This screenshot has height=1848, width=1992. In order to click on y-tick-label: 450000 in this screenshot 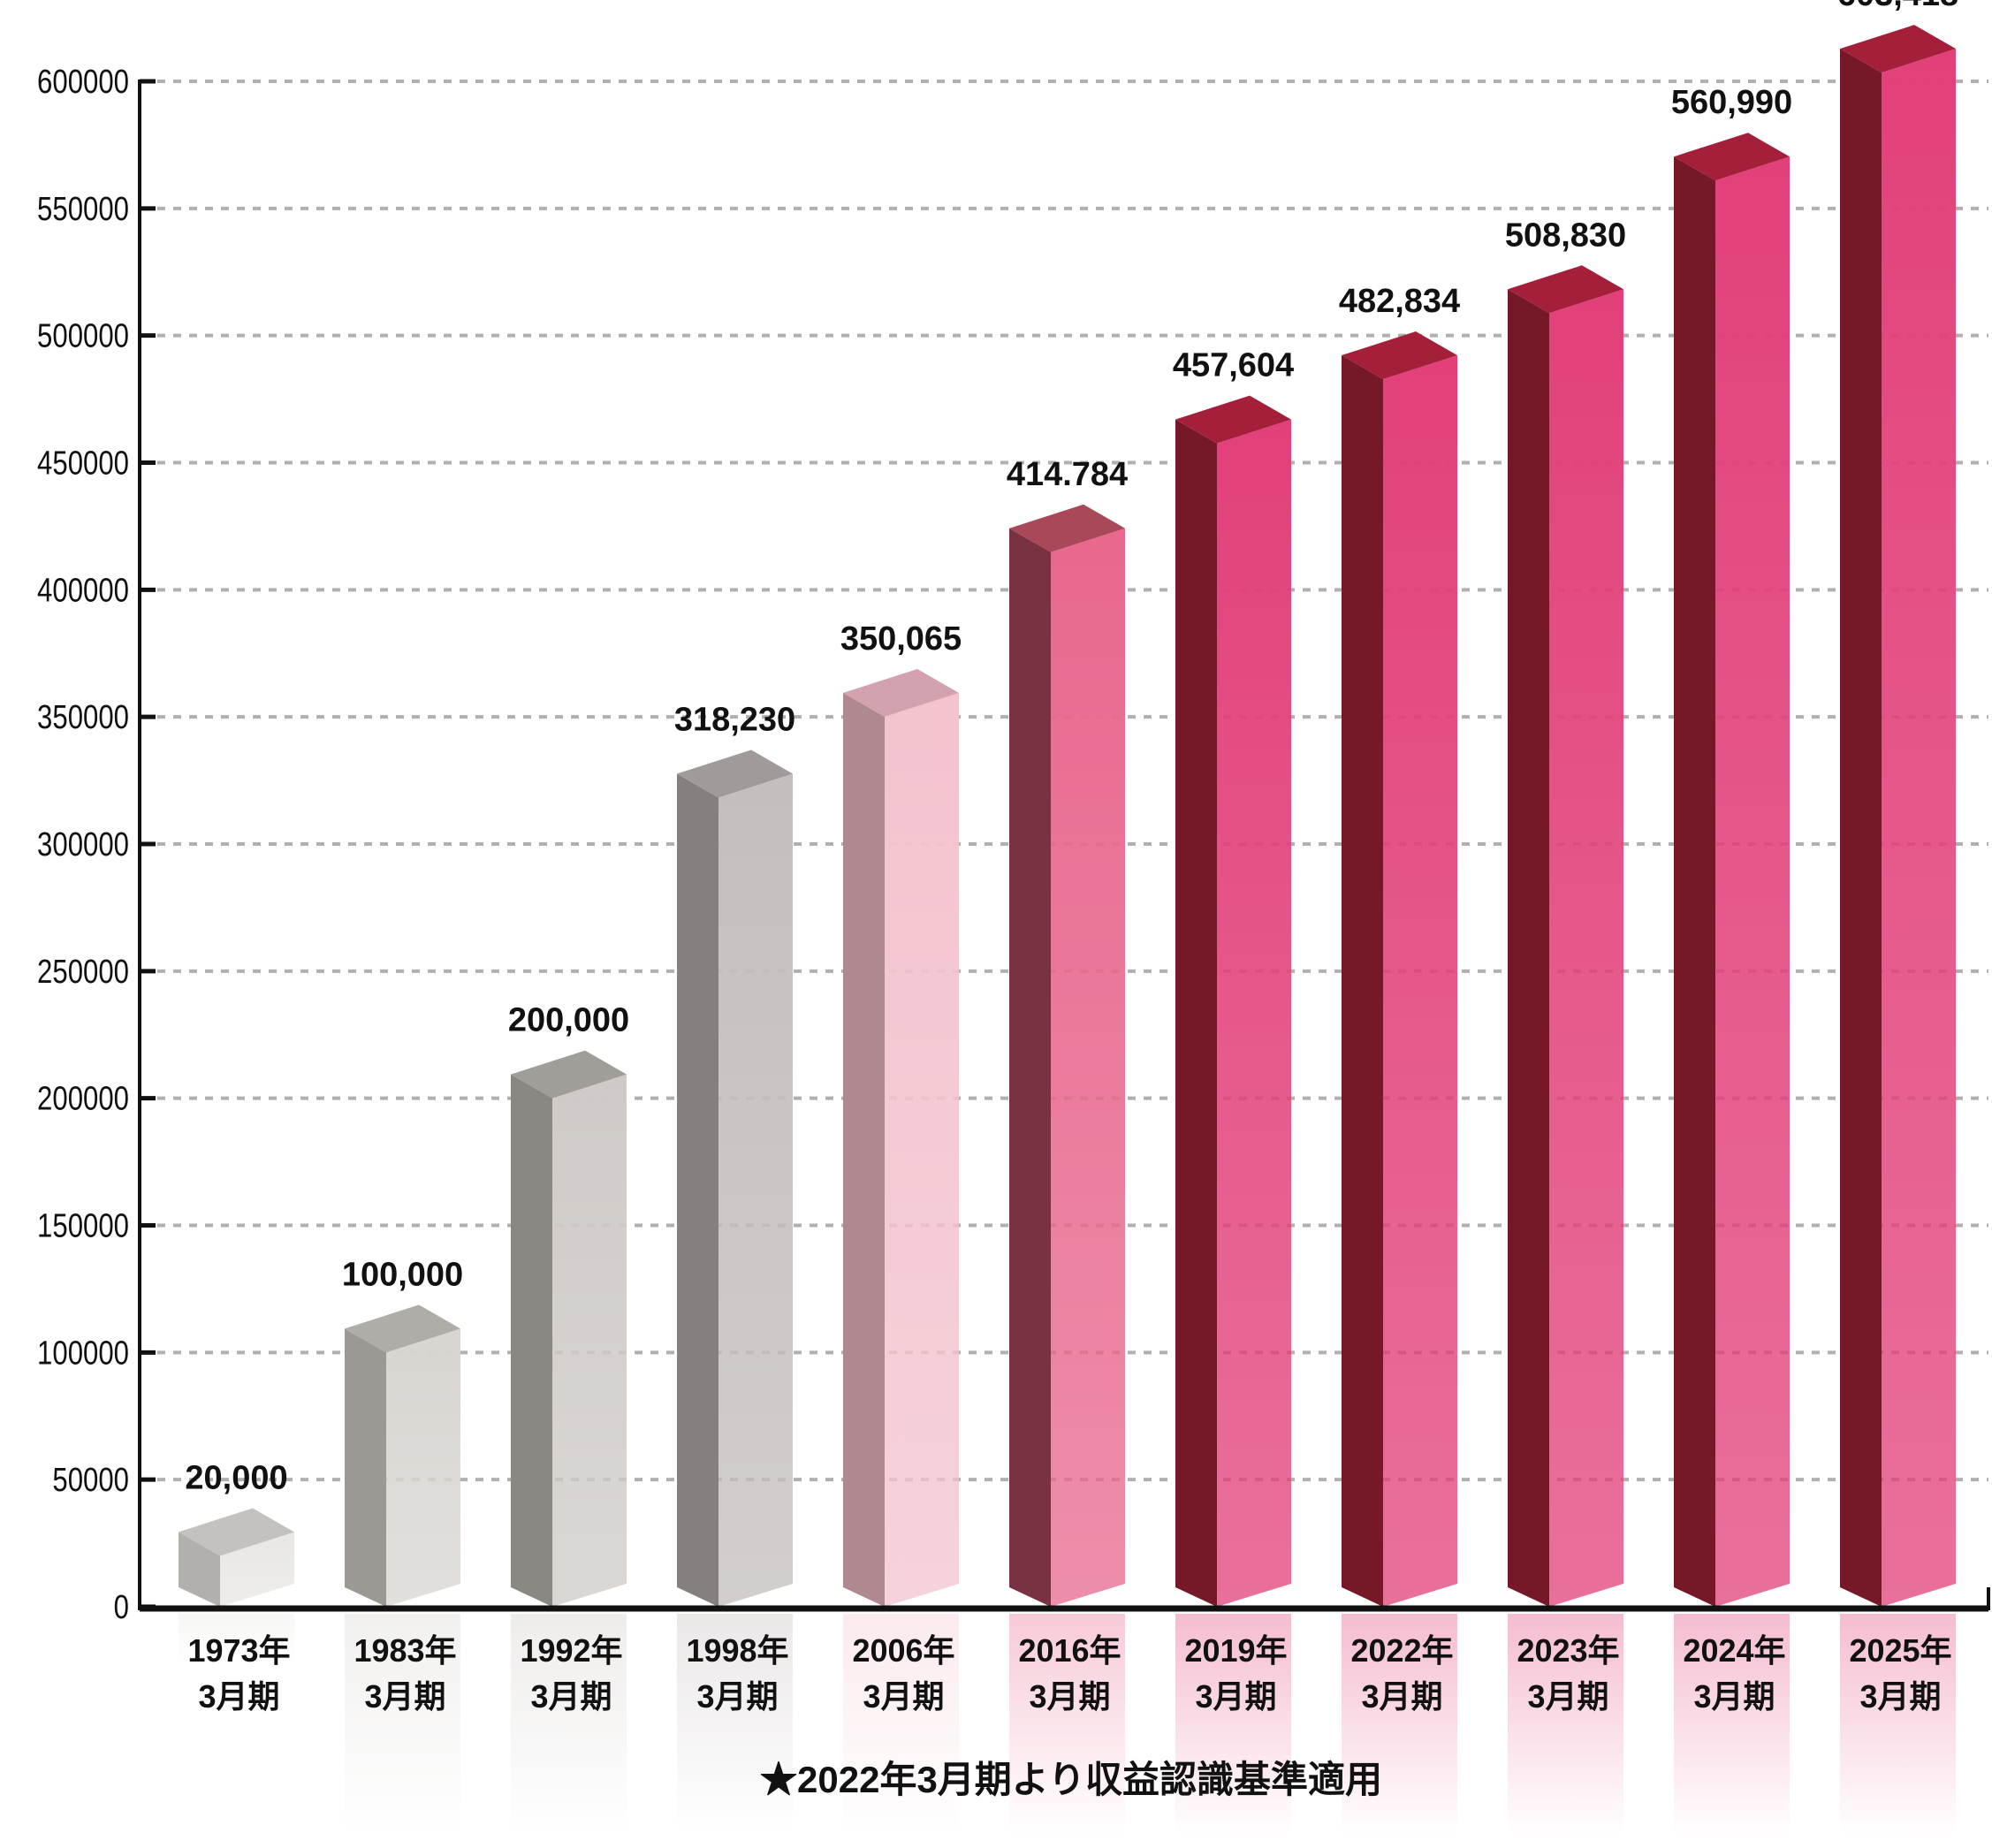, I will do `click(83, 464)`.